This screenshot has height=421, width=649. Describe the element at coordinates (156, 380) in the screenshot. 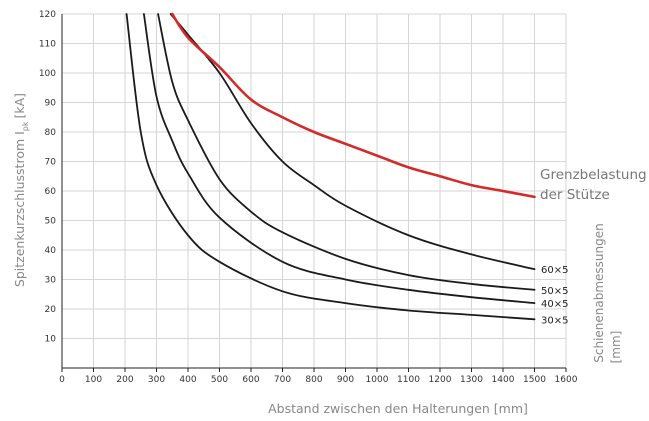

I see `x-tick-label: 300` at that location.